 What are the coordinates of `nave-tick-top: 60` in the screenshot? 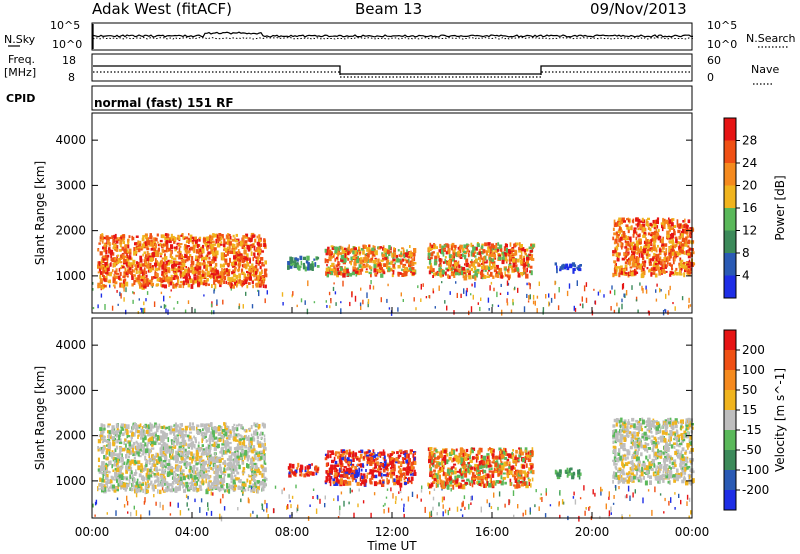 It's located at (714, 60).